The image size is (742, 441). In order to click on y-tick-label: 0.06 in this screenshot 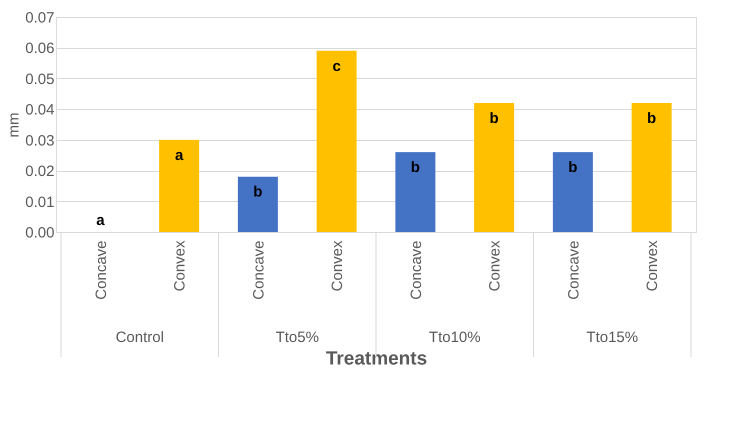, I will do `click(39, 49)`.